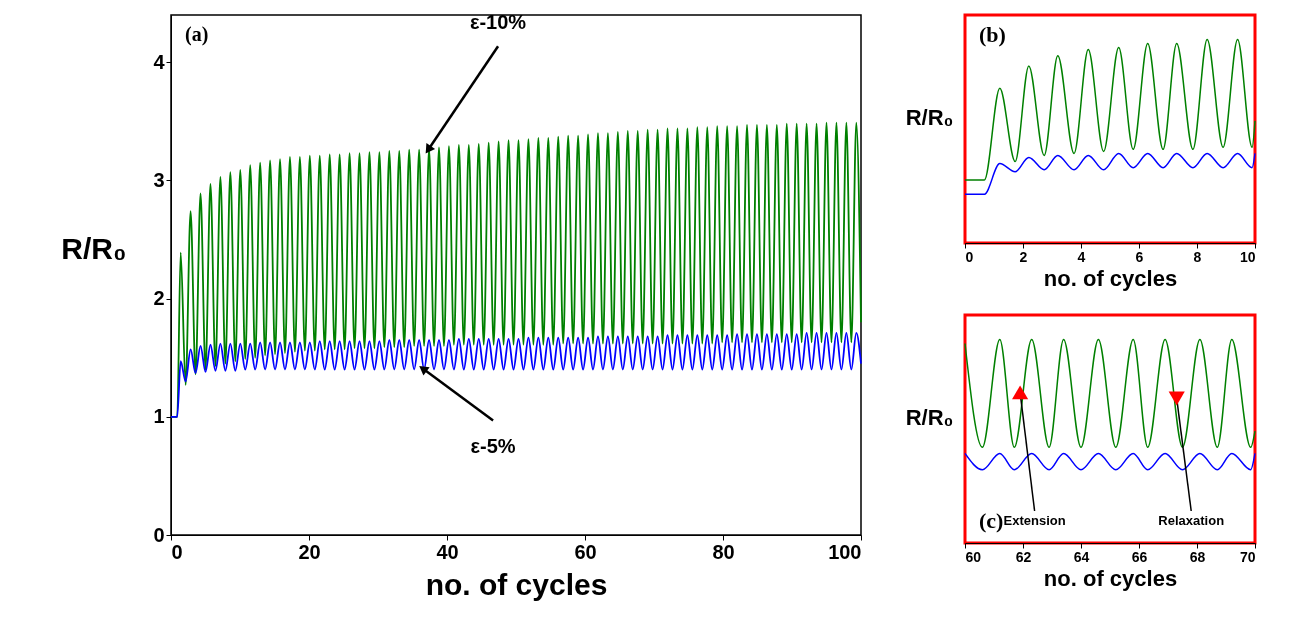 The width and height of the screenshot is (1298, 634). Describe the element at coordinates (1081, 556) in the screenshot. I see `x-tick-label: 64` at that location.